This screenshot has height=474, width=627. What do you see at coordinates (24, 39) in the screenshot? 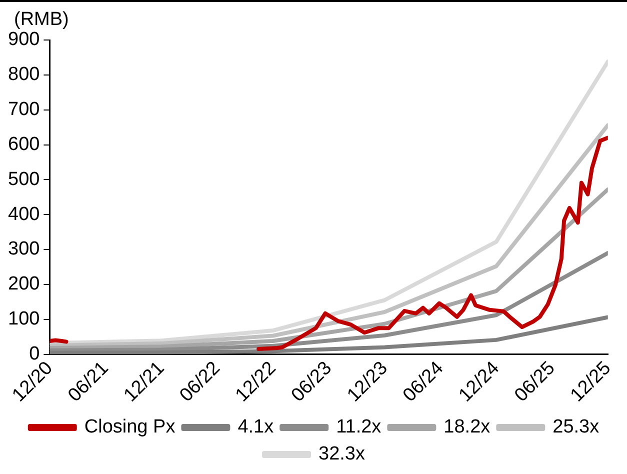
I see `y-tick-label: 900` at bounding box center [24, 39].